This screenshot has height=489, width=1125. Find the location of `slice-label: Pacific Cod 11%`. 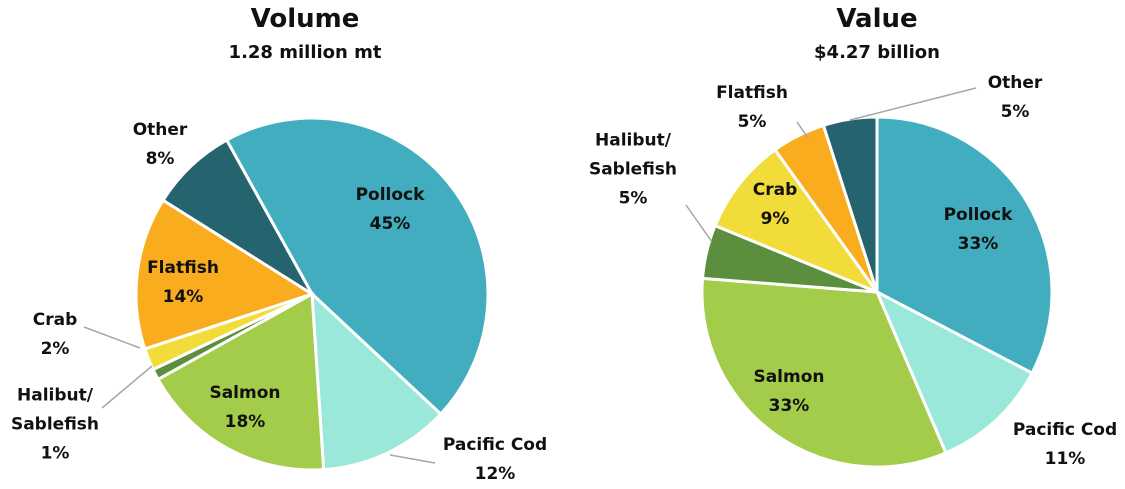

slice-label: Pacific Cod 11% is located at coordinates (1065, 445).